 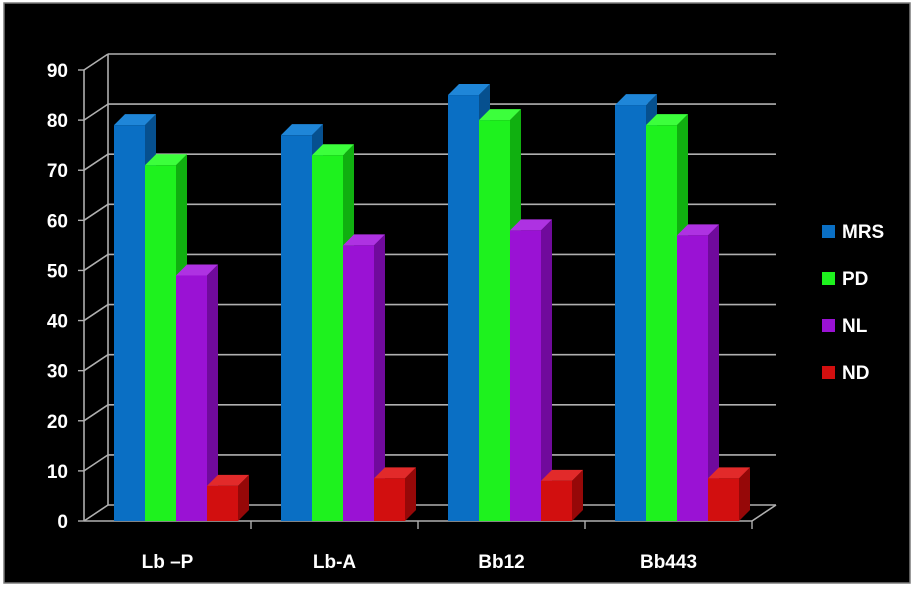 I want to click on legend-swatch-mrs, so click(x=828, y=231).